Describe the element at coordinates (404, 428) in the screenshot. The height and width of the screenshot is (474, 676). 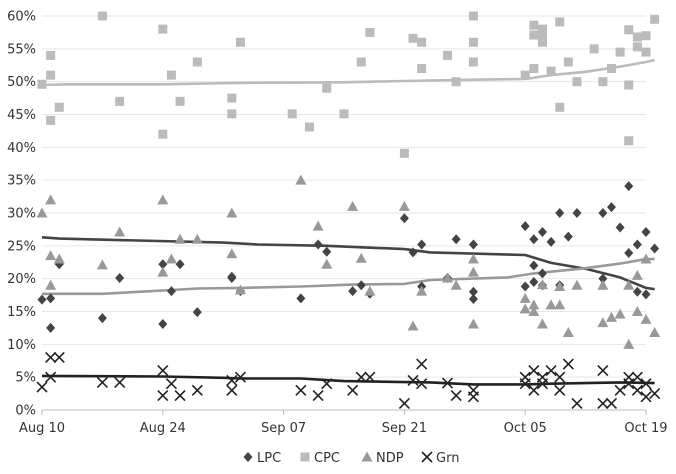
I see `x-tick-label: Sep 21` at that location.